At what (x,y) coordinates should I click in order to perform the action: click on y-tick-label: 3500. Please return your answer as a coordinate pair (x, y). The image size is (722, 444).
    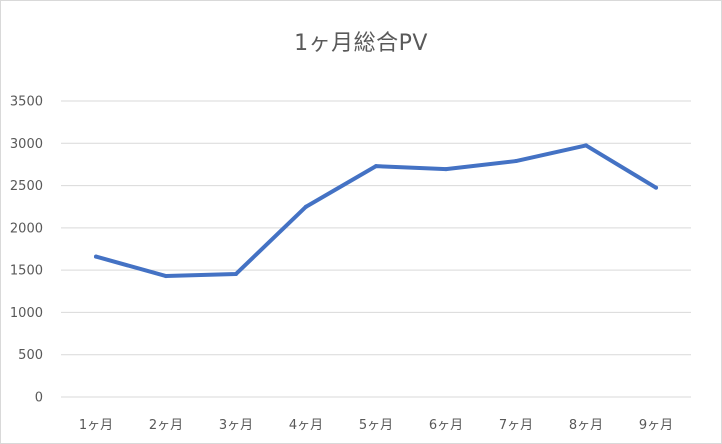
    Looking at the image, I should click on (26, 102).